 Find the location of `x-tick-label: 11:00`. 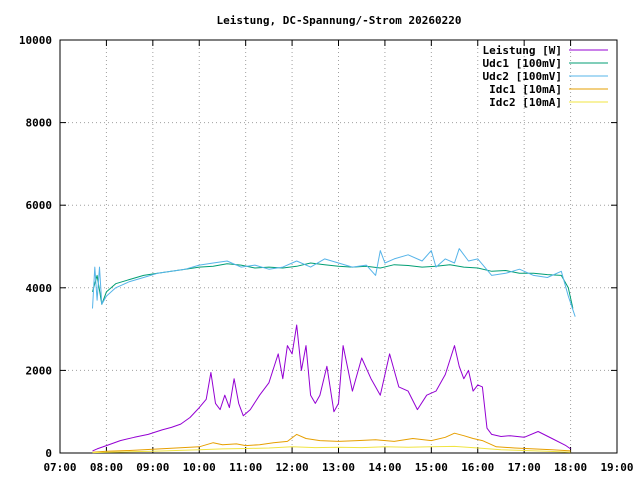

x-tick-label: 11:00 is located at coordinates (245, 467).